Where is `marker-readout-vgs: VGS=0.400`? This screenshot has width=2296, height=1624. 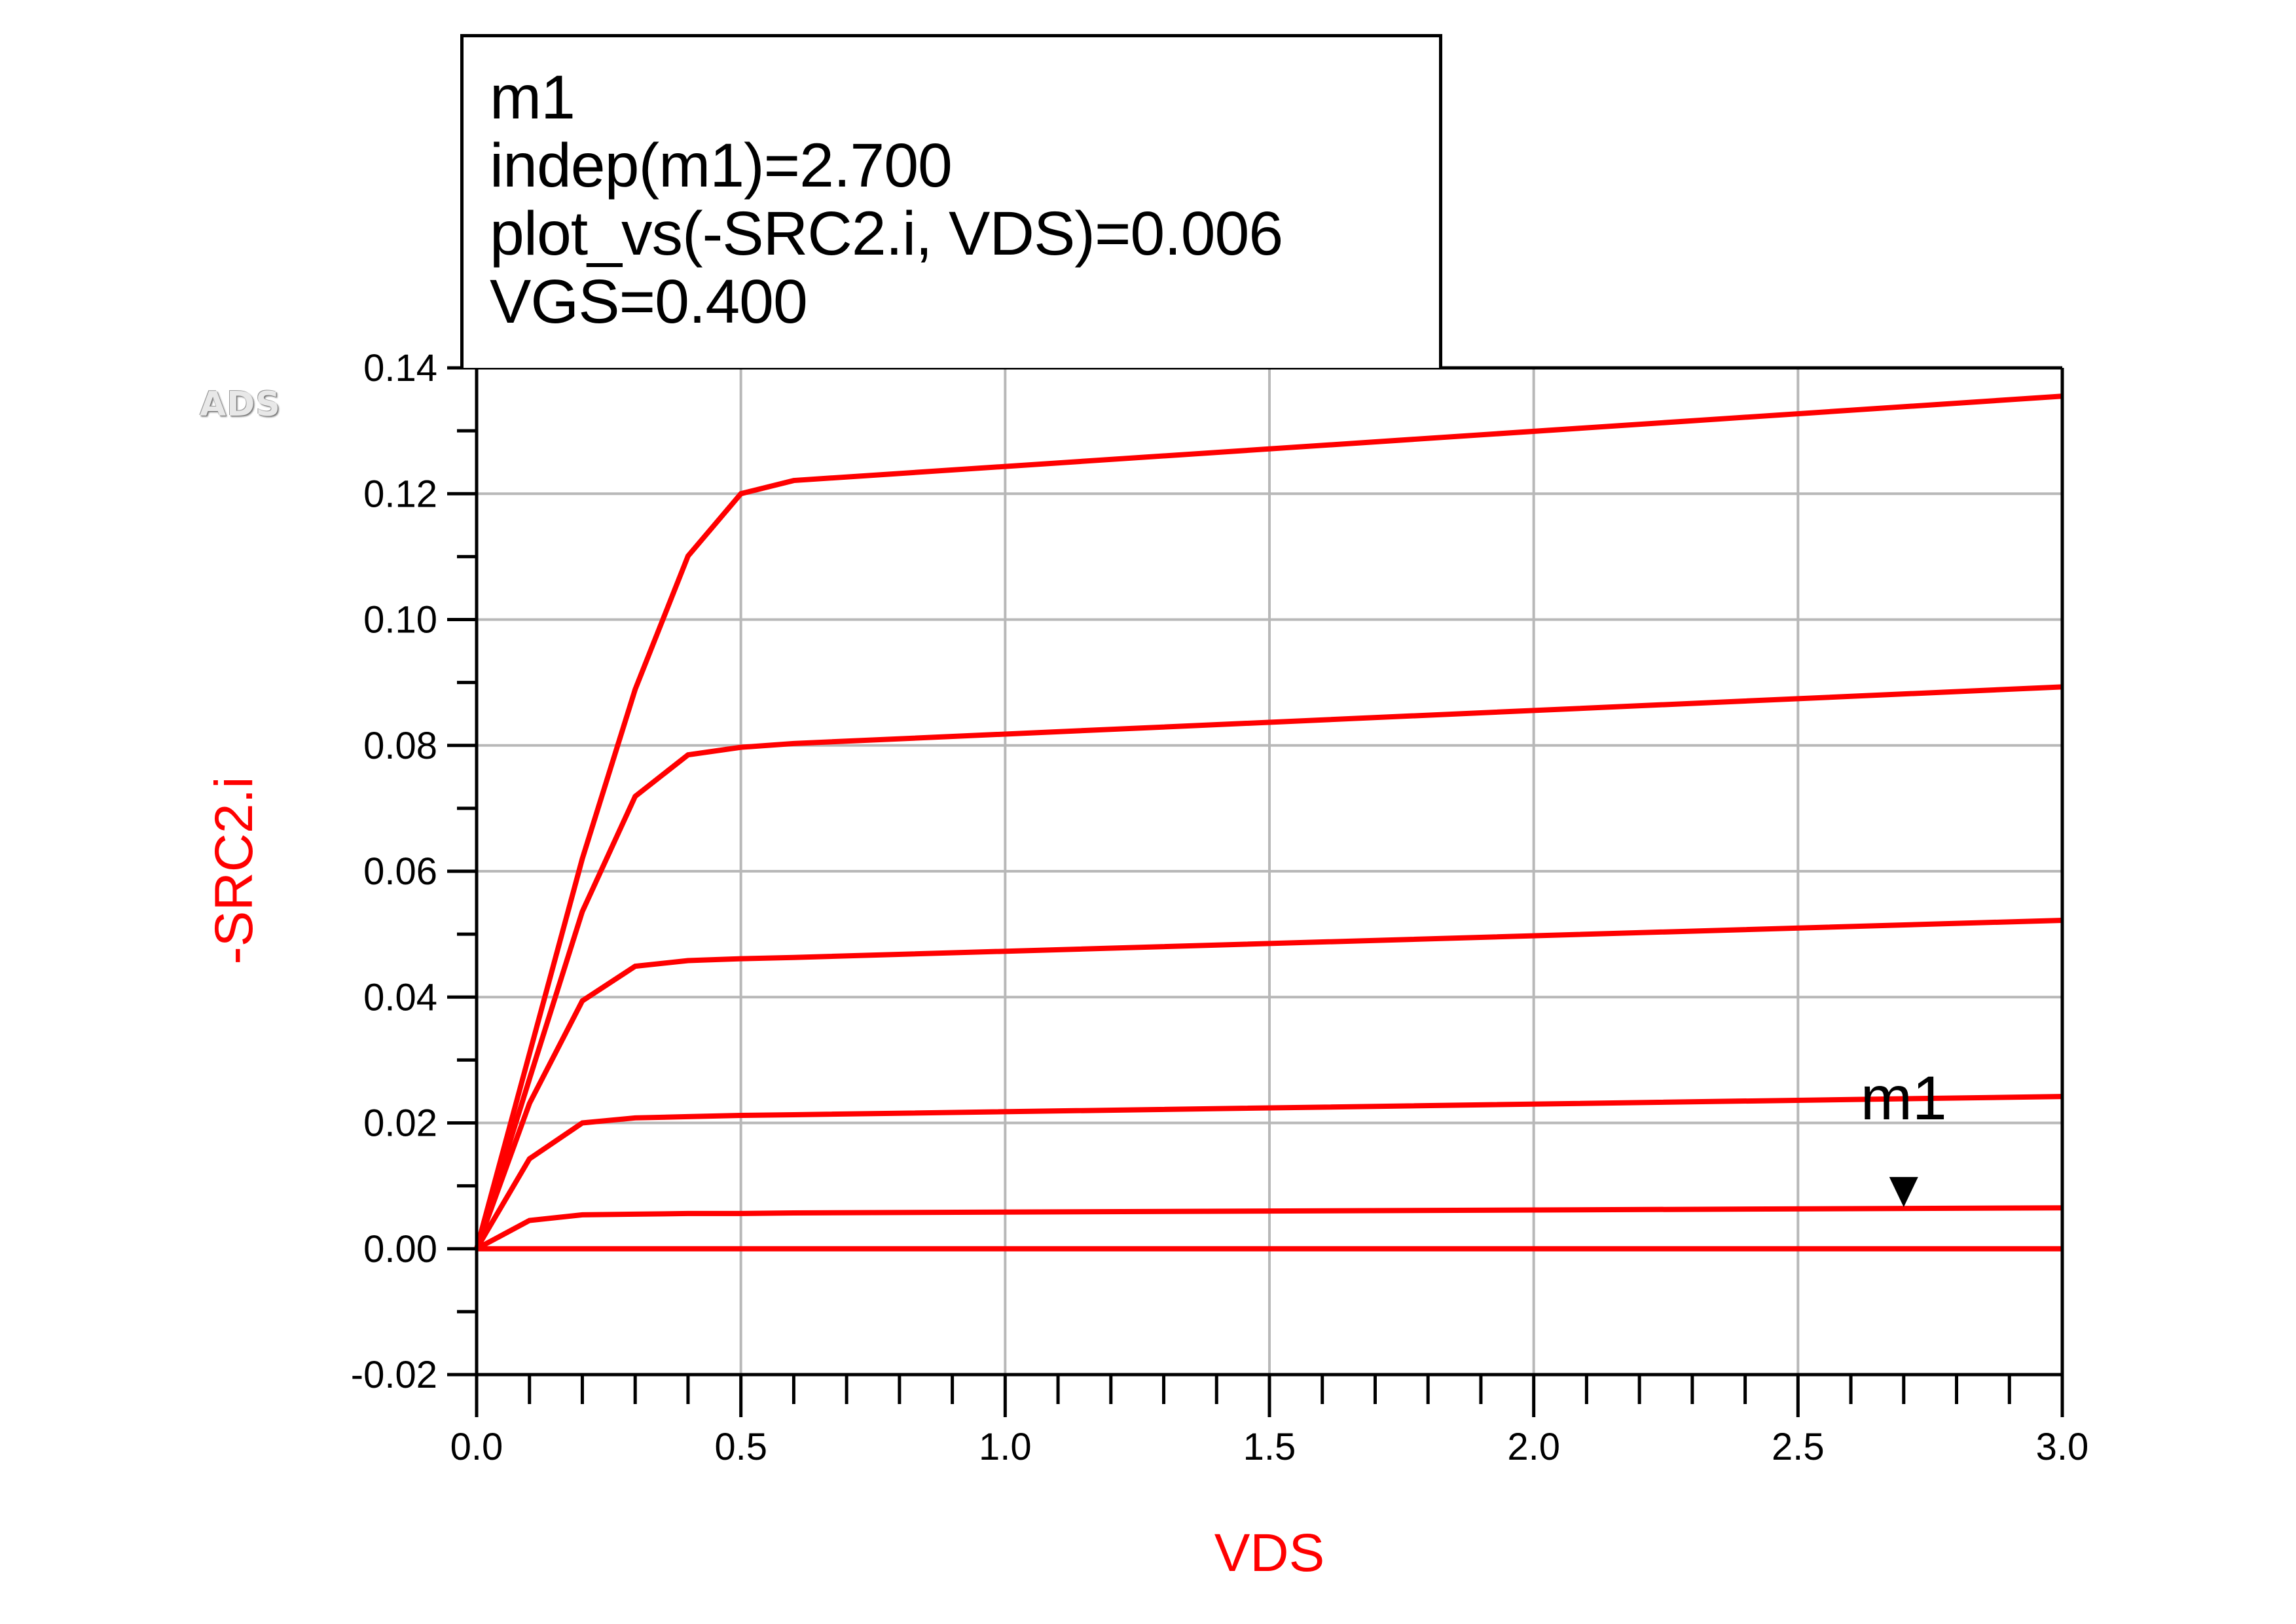
marker-readout-vgs: VGS=0.400 is located at coordinates (649, 301).